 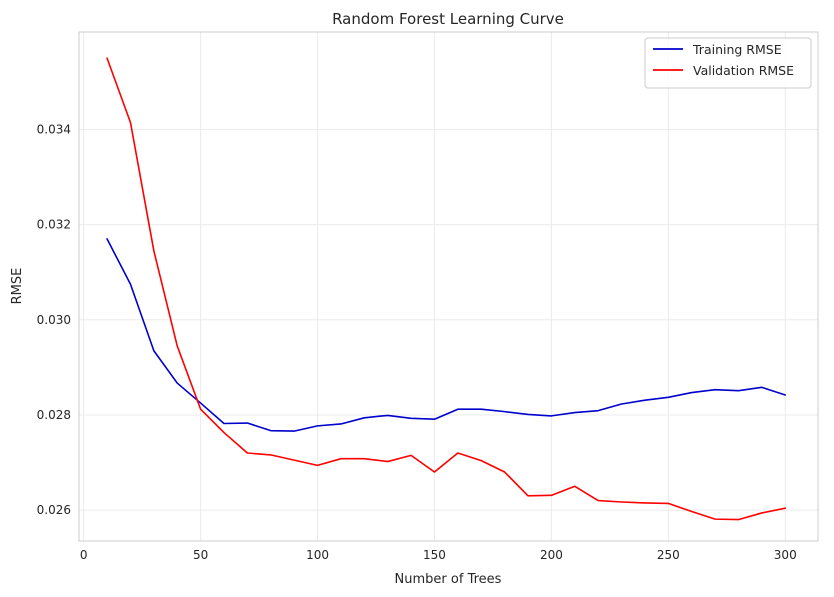 I want to click on y-tick-label: 0.032, so click(x=54, y=225).